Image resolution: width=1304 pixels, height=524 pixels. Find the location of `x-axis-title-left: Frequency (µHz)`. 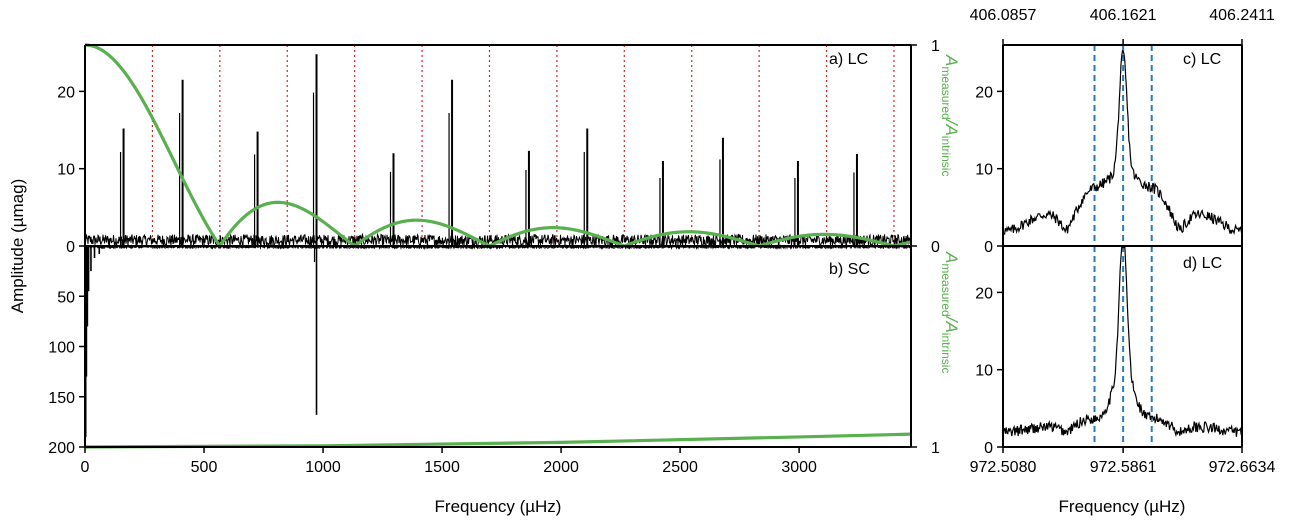

x-axis-title-left: Frequency (µHz) is located at coordinates (498, 506).